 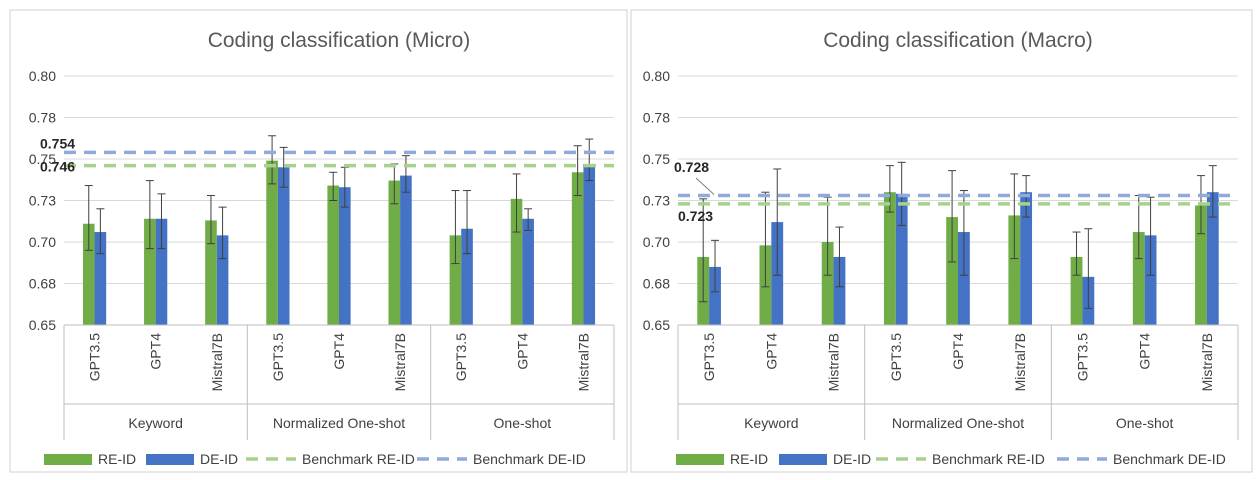 What do you see at coordinates (958, 40) in the screenshot?
I see `chart-title: Coding classification (Macro)` at bounding box center [958, 40].